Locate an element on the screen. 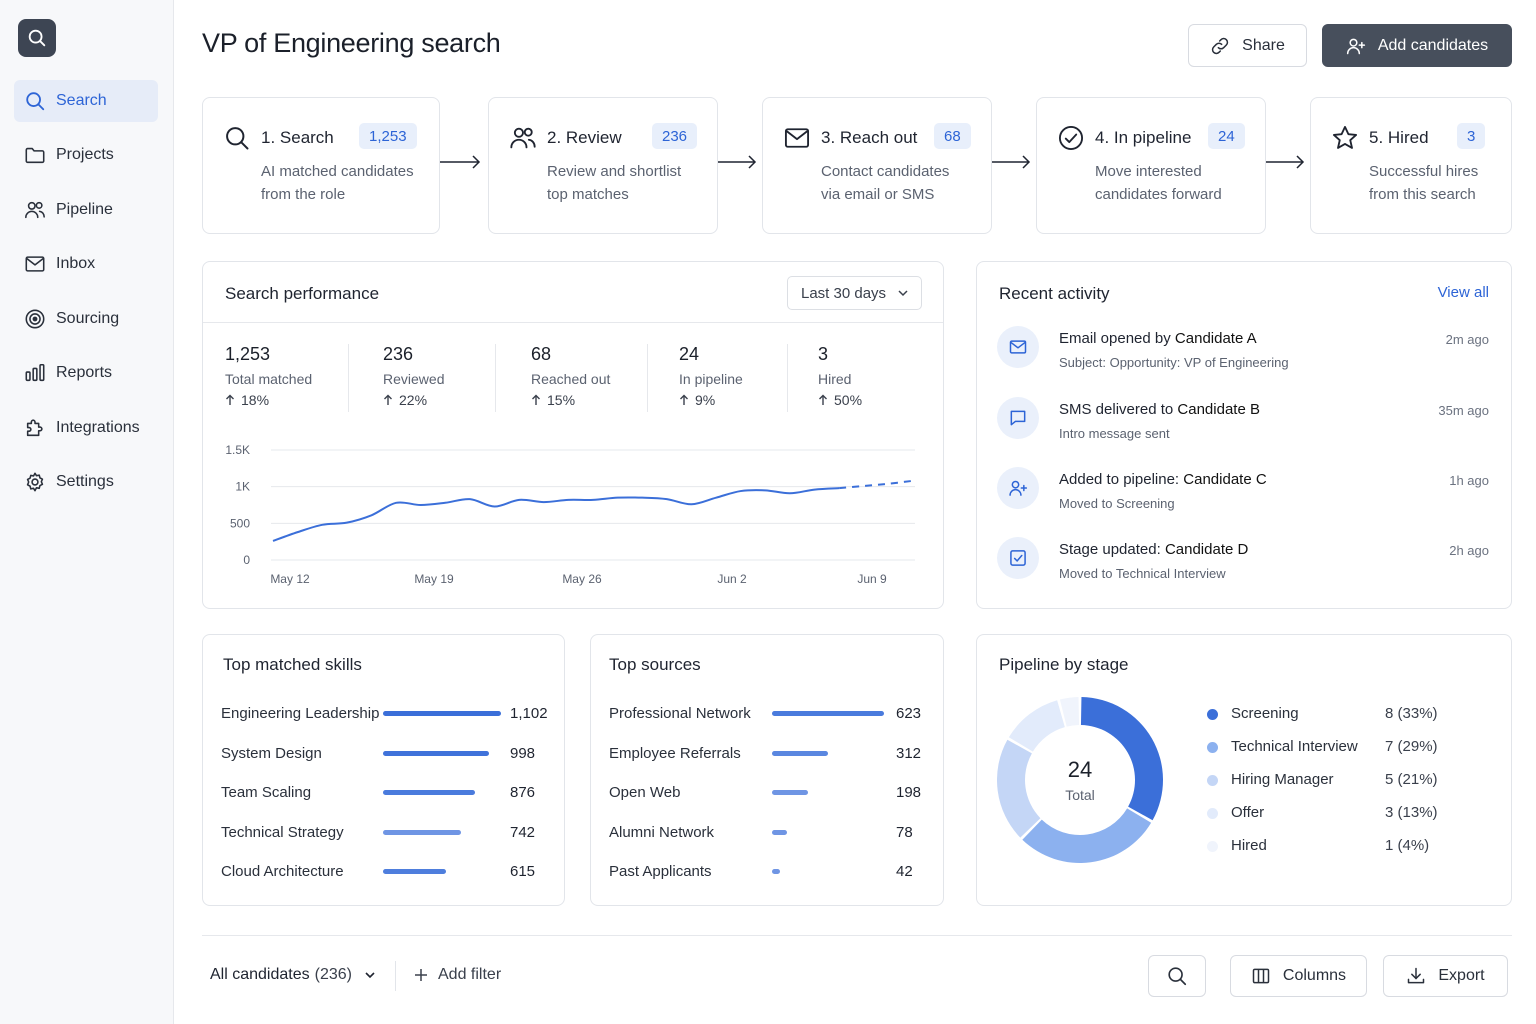 This screenshot has height=1024, width=1536. sidebar-item-label: Pipeline is located at coordinates (84, 209).